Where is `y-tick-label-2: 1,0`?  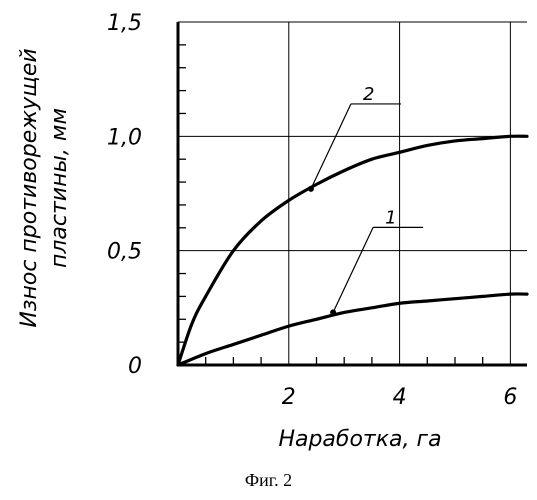
y-tick-label-2: 1,0 is located at coordinates (124, 137).